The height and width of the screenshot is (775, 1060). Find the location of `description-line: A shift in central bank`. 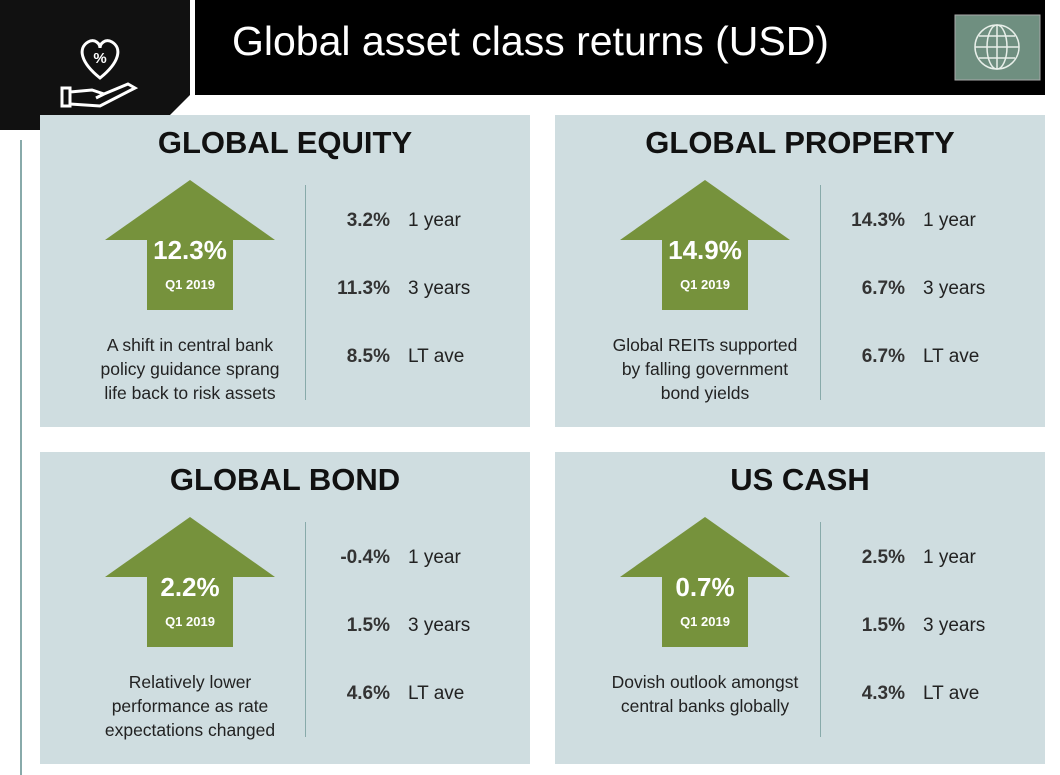

description-line: A shift in central bank is located at coordinates (190, 345).